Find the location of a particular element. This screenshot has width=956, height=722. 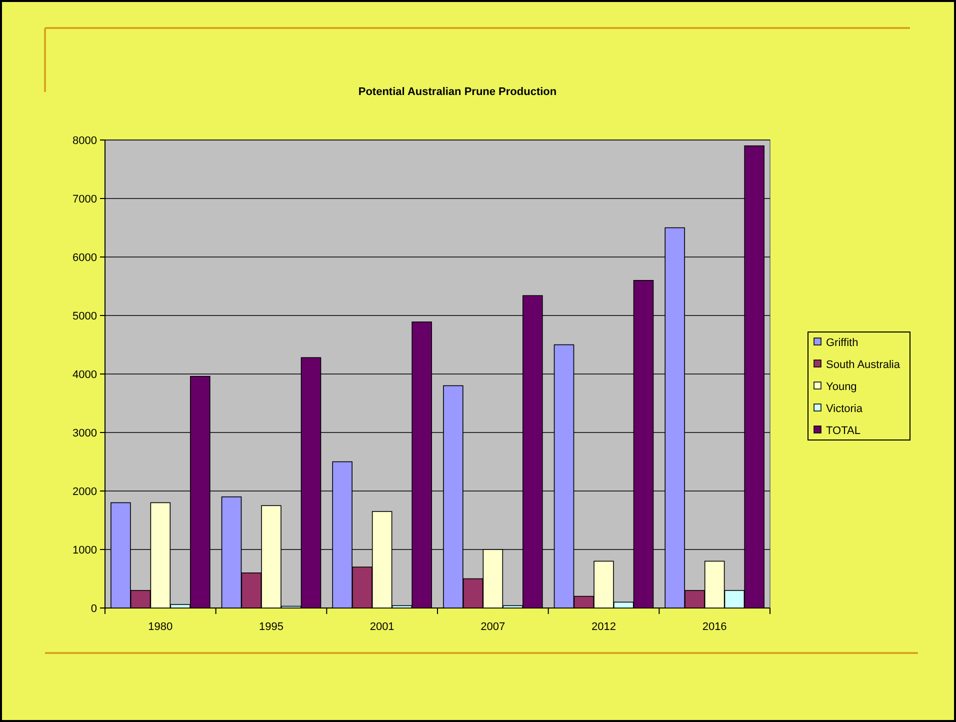

y-tick-label: 5000 is located at coordinates (84, 316).